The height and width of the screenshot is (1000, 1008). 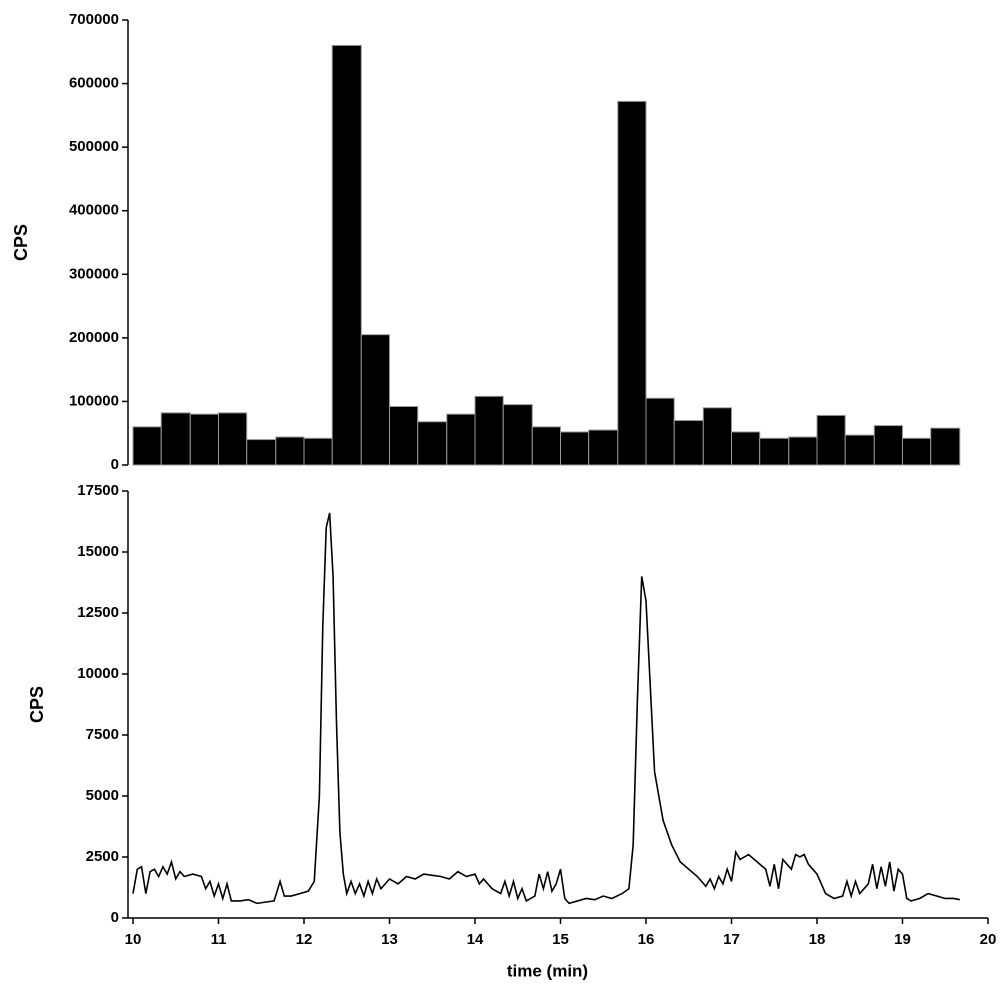 I want to click on x-tick-label: 13, so click(x=389, y=939).